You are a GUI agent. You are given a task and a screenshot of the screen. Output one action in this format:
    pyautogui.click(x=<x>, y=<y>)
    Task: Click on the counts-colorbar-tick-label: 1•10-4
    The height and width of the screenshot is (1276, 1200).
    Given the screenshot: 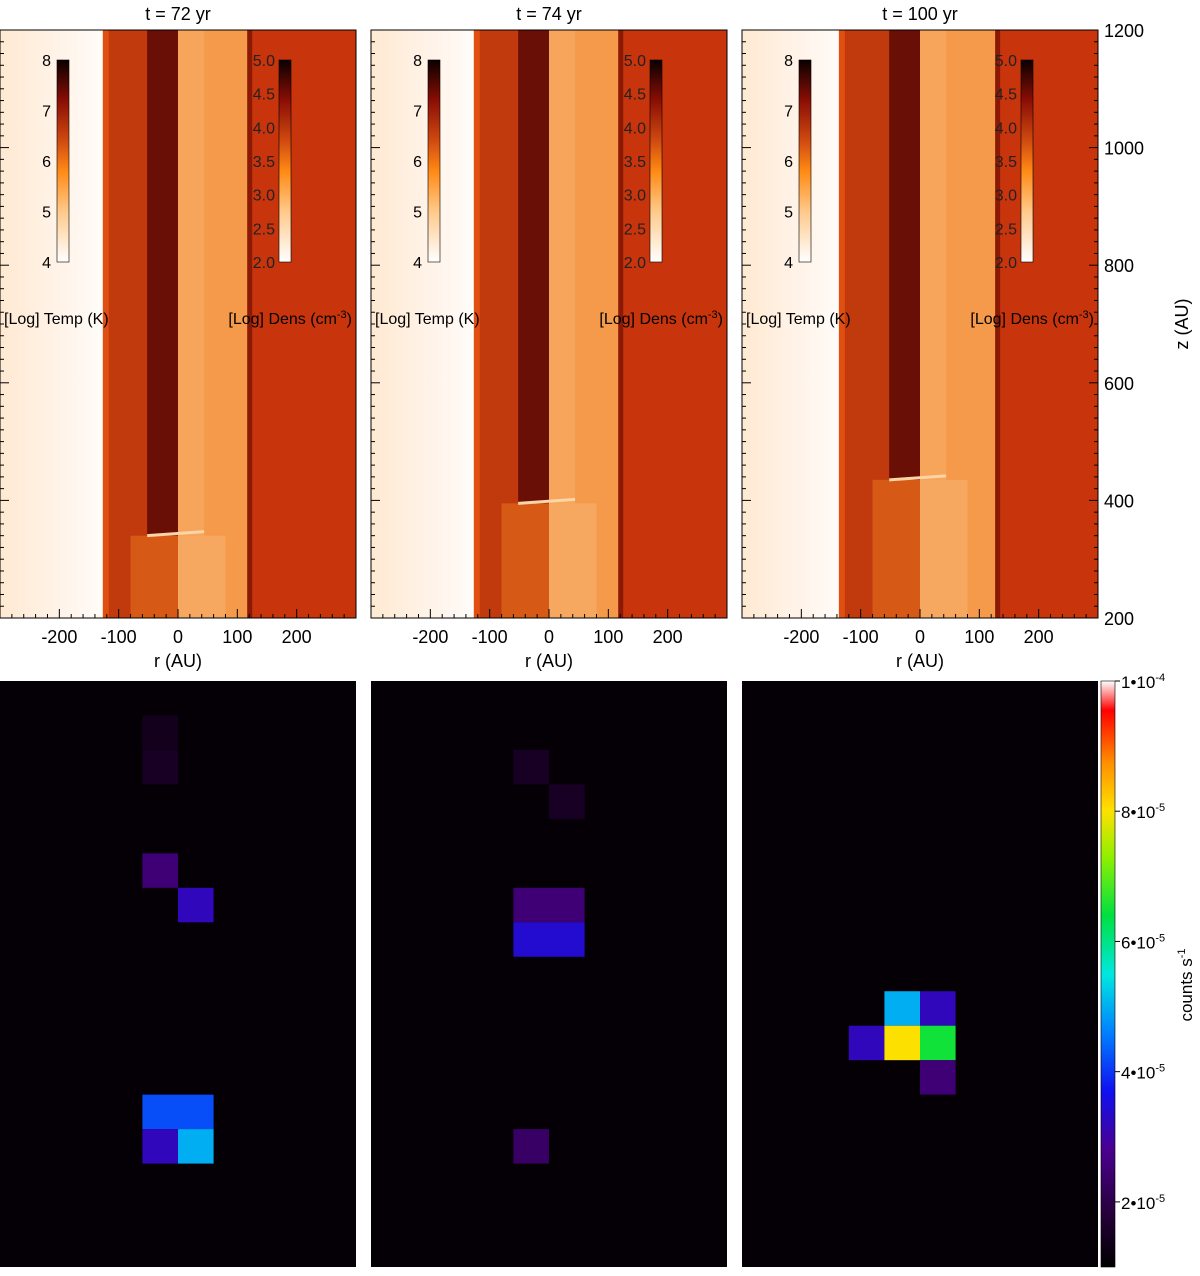 What is the action you would take?
    pyautogui.click(x=1143, y=682)
    